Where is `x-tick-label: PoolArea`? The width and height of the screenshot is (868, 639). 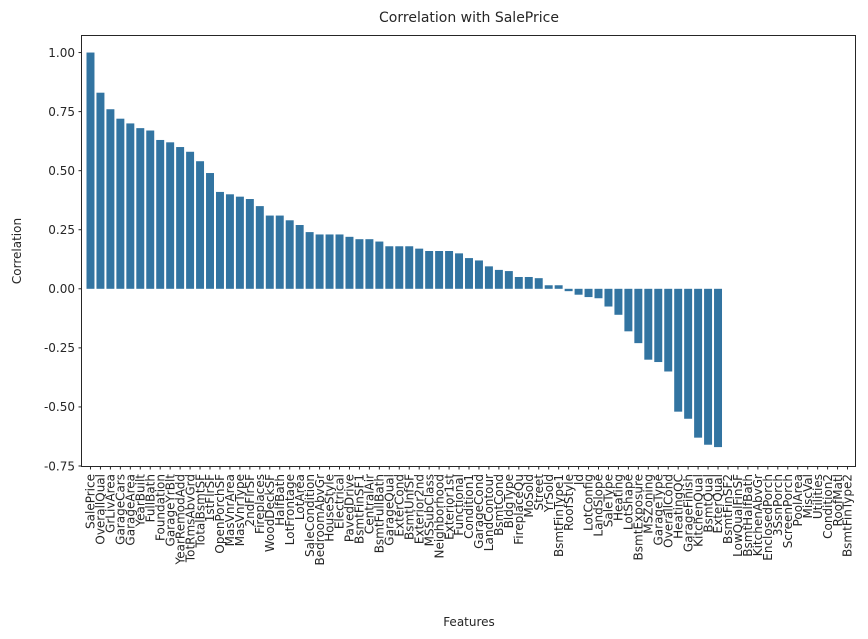
x-tick-label: PoolArea is located at coordinates (798, 500).